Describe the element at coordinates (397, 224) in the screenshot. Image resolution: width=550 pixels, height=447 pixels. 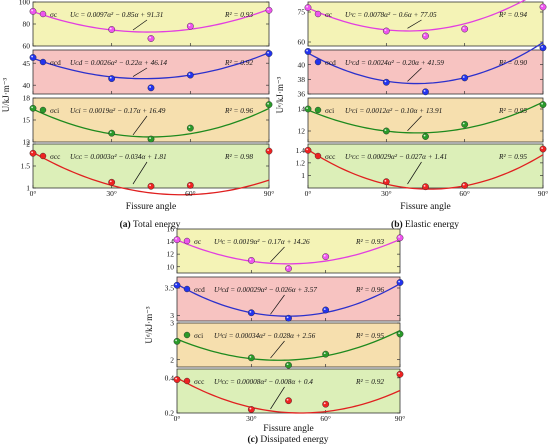
I see `caption-letter: (b)` at that location.